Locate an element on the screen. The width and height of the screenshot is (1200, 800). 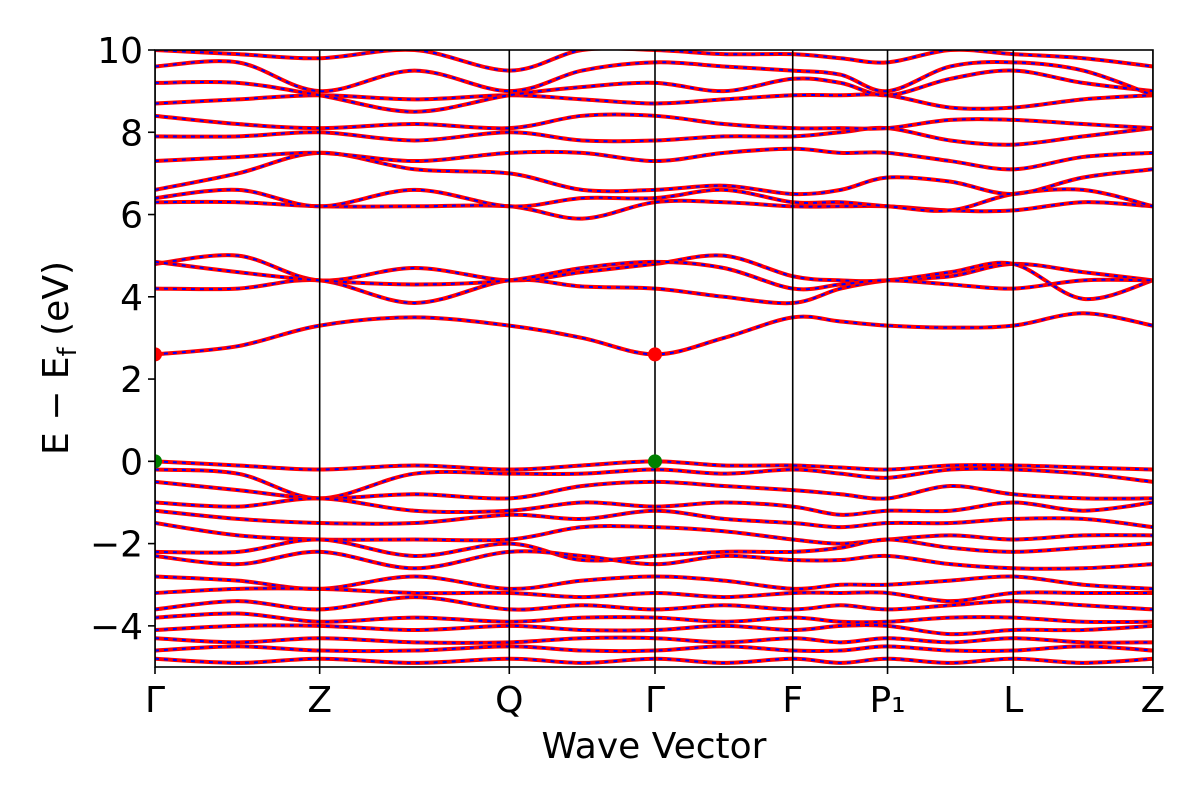
y-label-unit: (eV) is located at coordinates (56, 304).